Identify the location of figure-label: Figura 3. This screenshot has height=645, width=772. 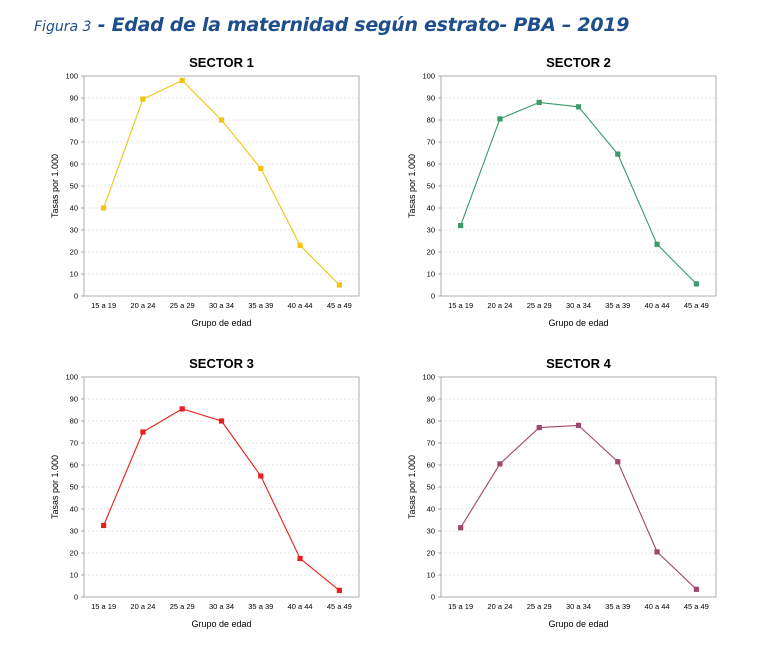
(63, 27).